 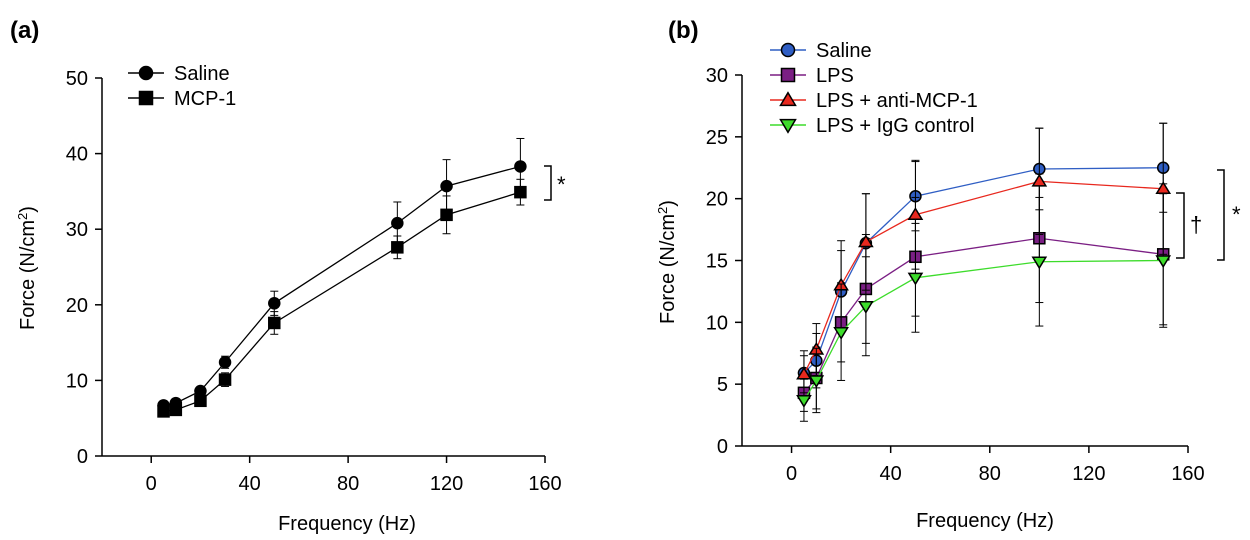 I want to click on panel-a-x-axis-label: Frequency (Hz), so click(x=347, y=524).